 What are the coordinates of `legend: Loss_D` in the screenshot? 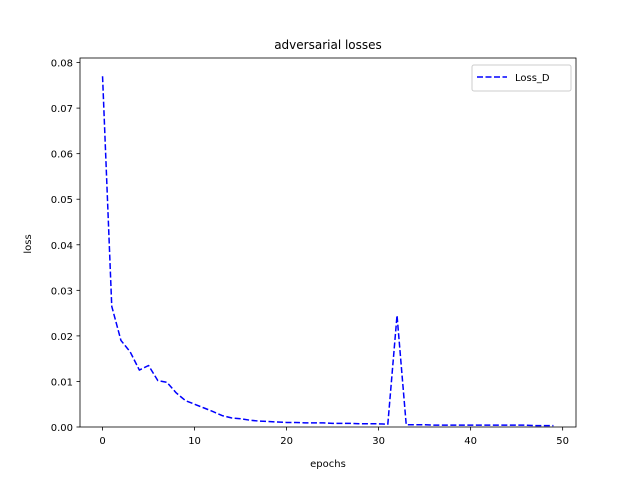 It's located at (521, 78).